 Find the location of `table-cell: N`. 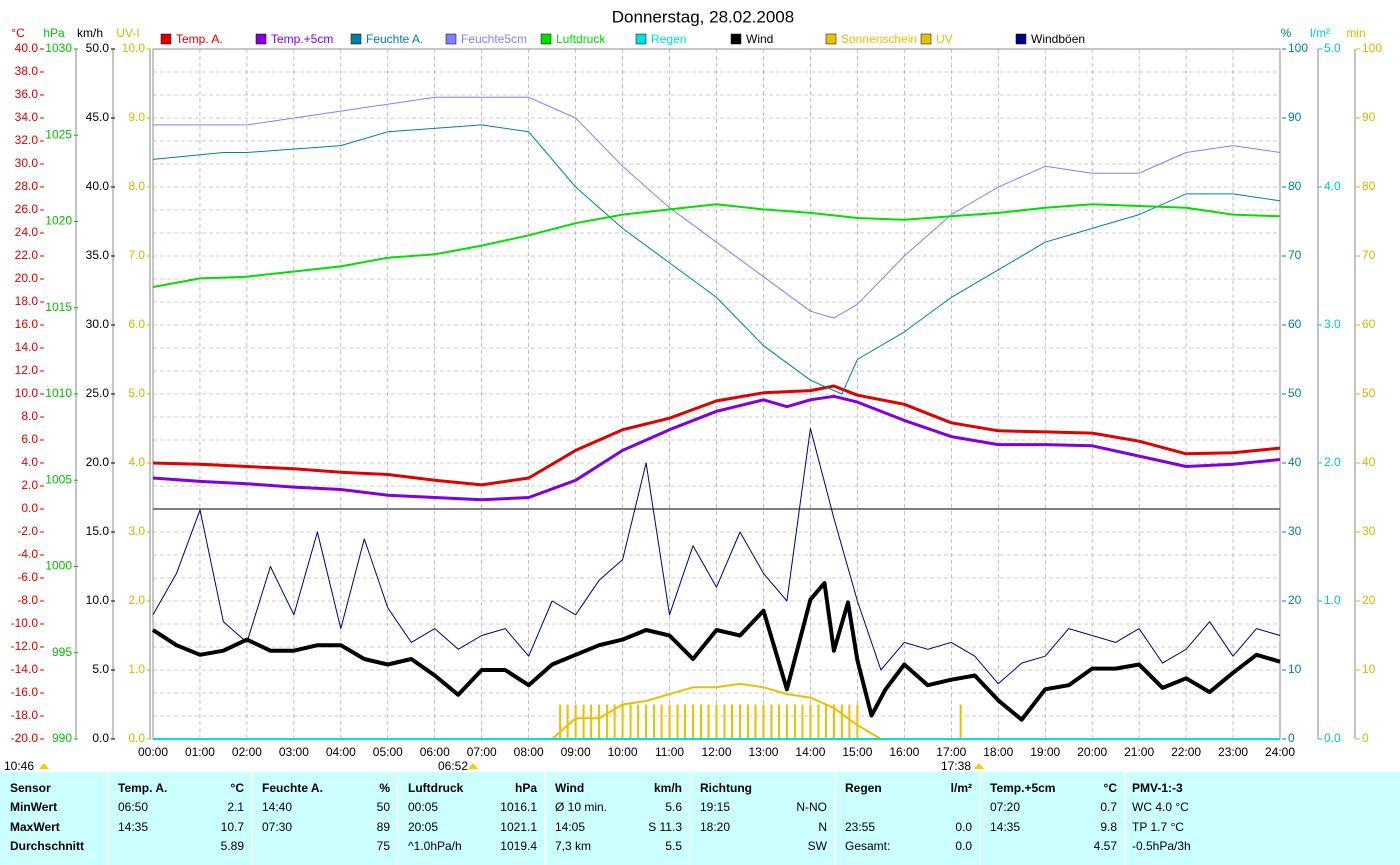

table-cell: N is located at coordinates (822, 827).